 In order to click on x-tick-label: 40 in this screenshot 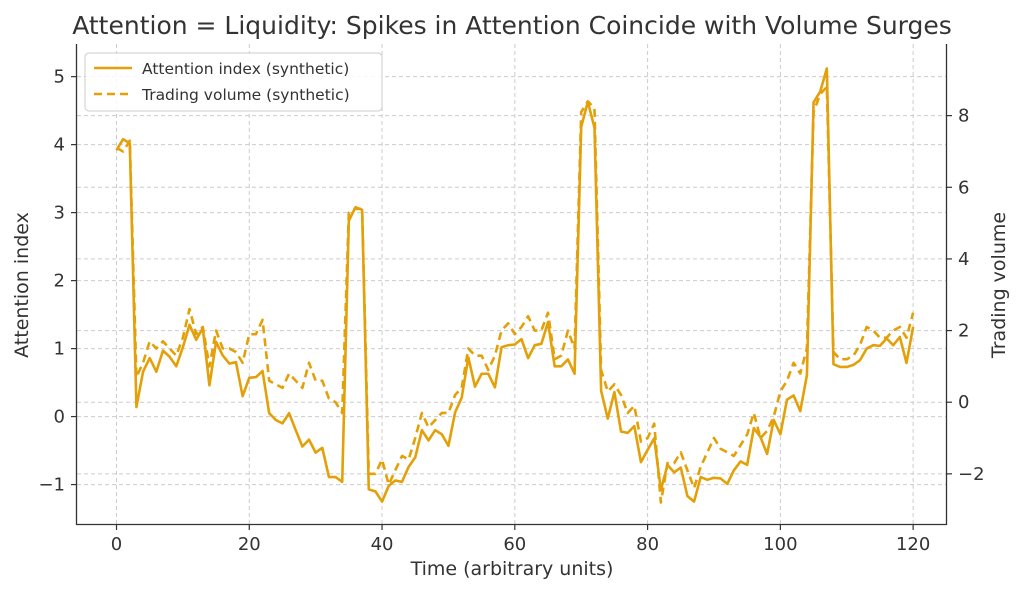, I will do `click(382, 544)`.